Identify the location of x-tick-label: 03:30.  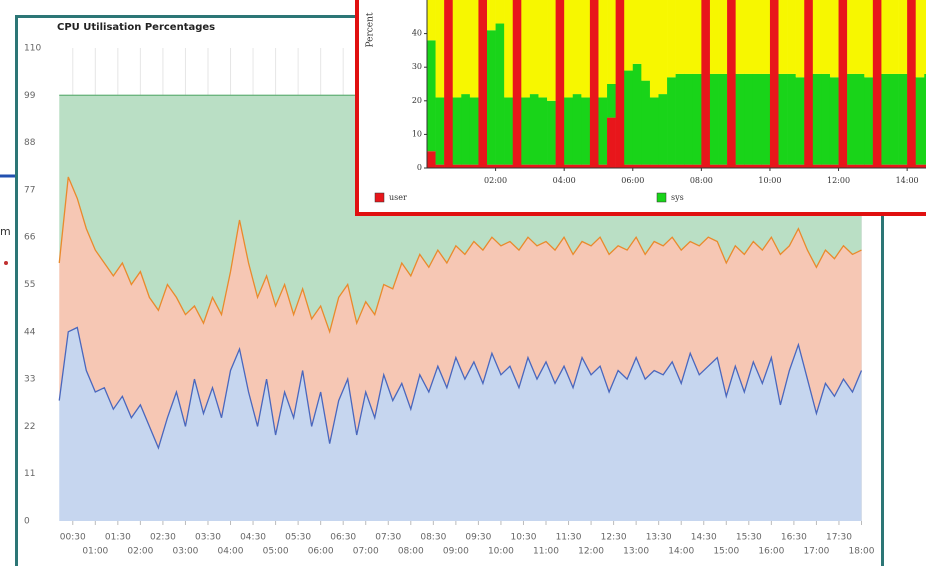
(208, 538).